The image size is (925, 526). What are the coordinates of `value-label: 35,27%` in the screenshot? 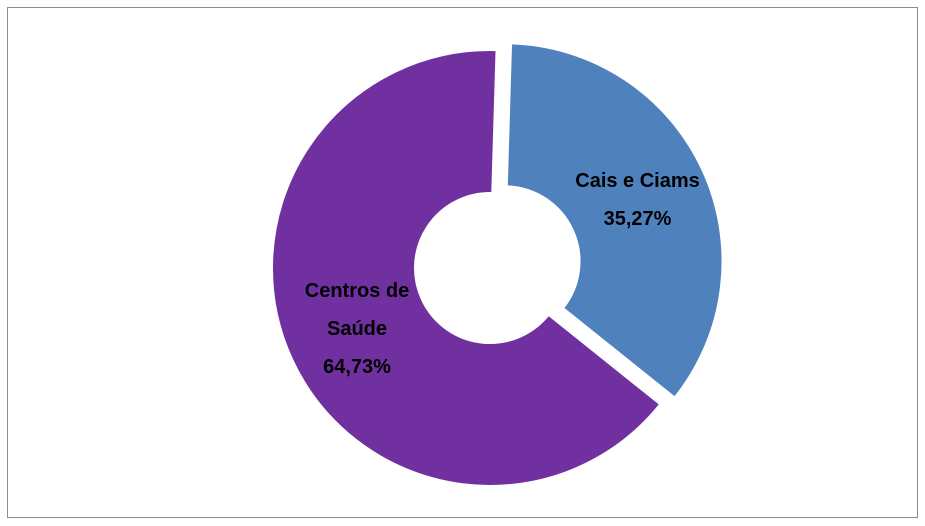 It's located at (637, 218).